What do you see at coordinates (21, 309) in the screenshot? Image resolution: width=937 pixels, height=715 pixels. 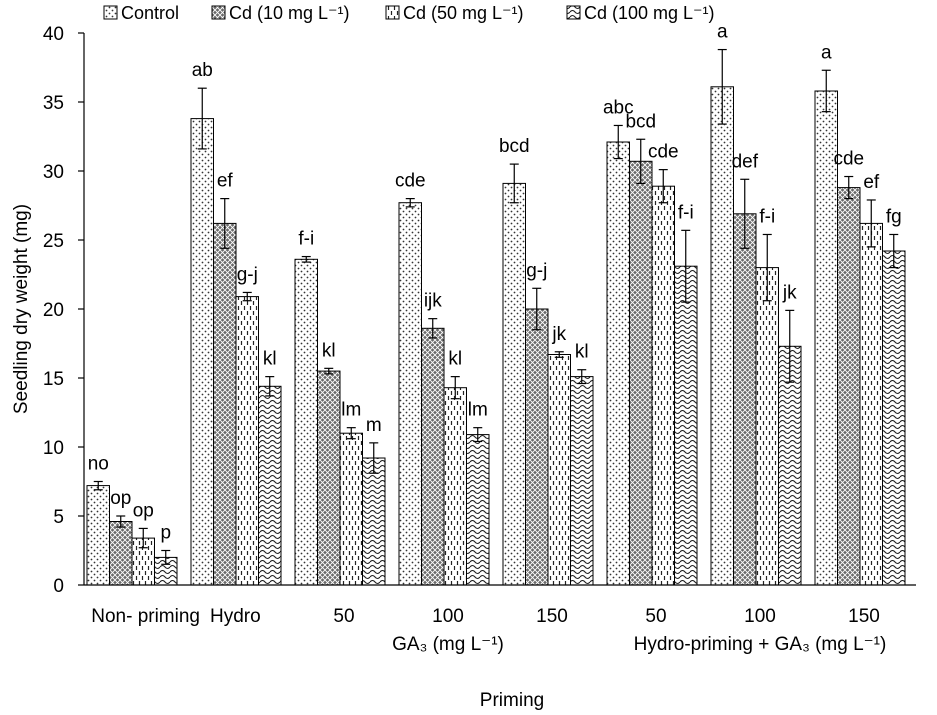 I see `y-axis-title: Seedling dry weight (mg)` at bounding box center [21, 309].